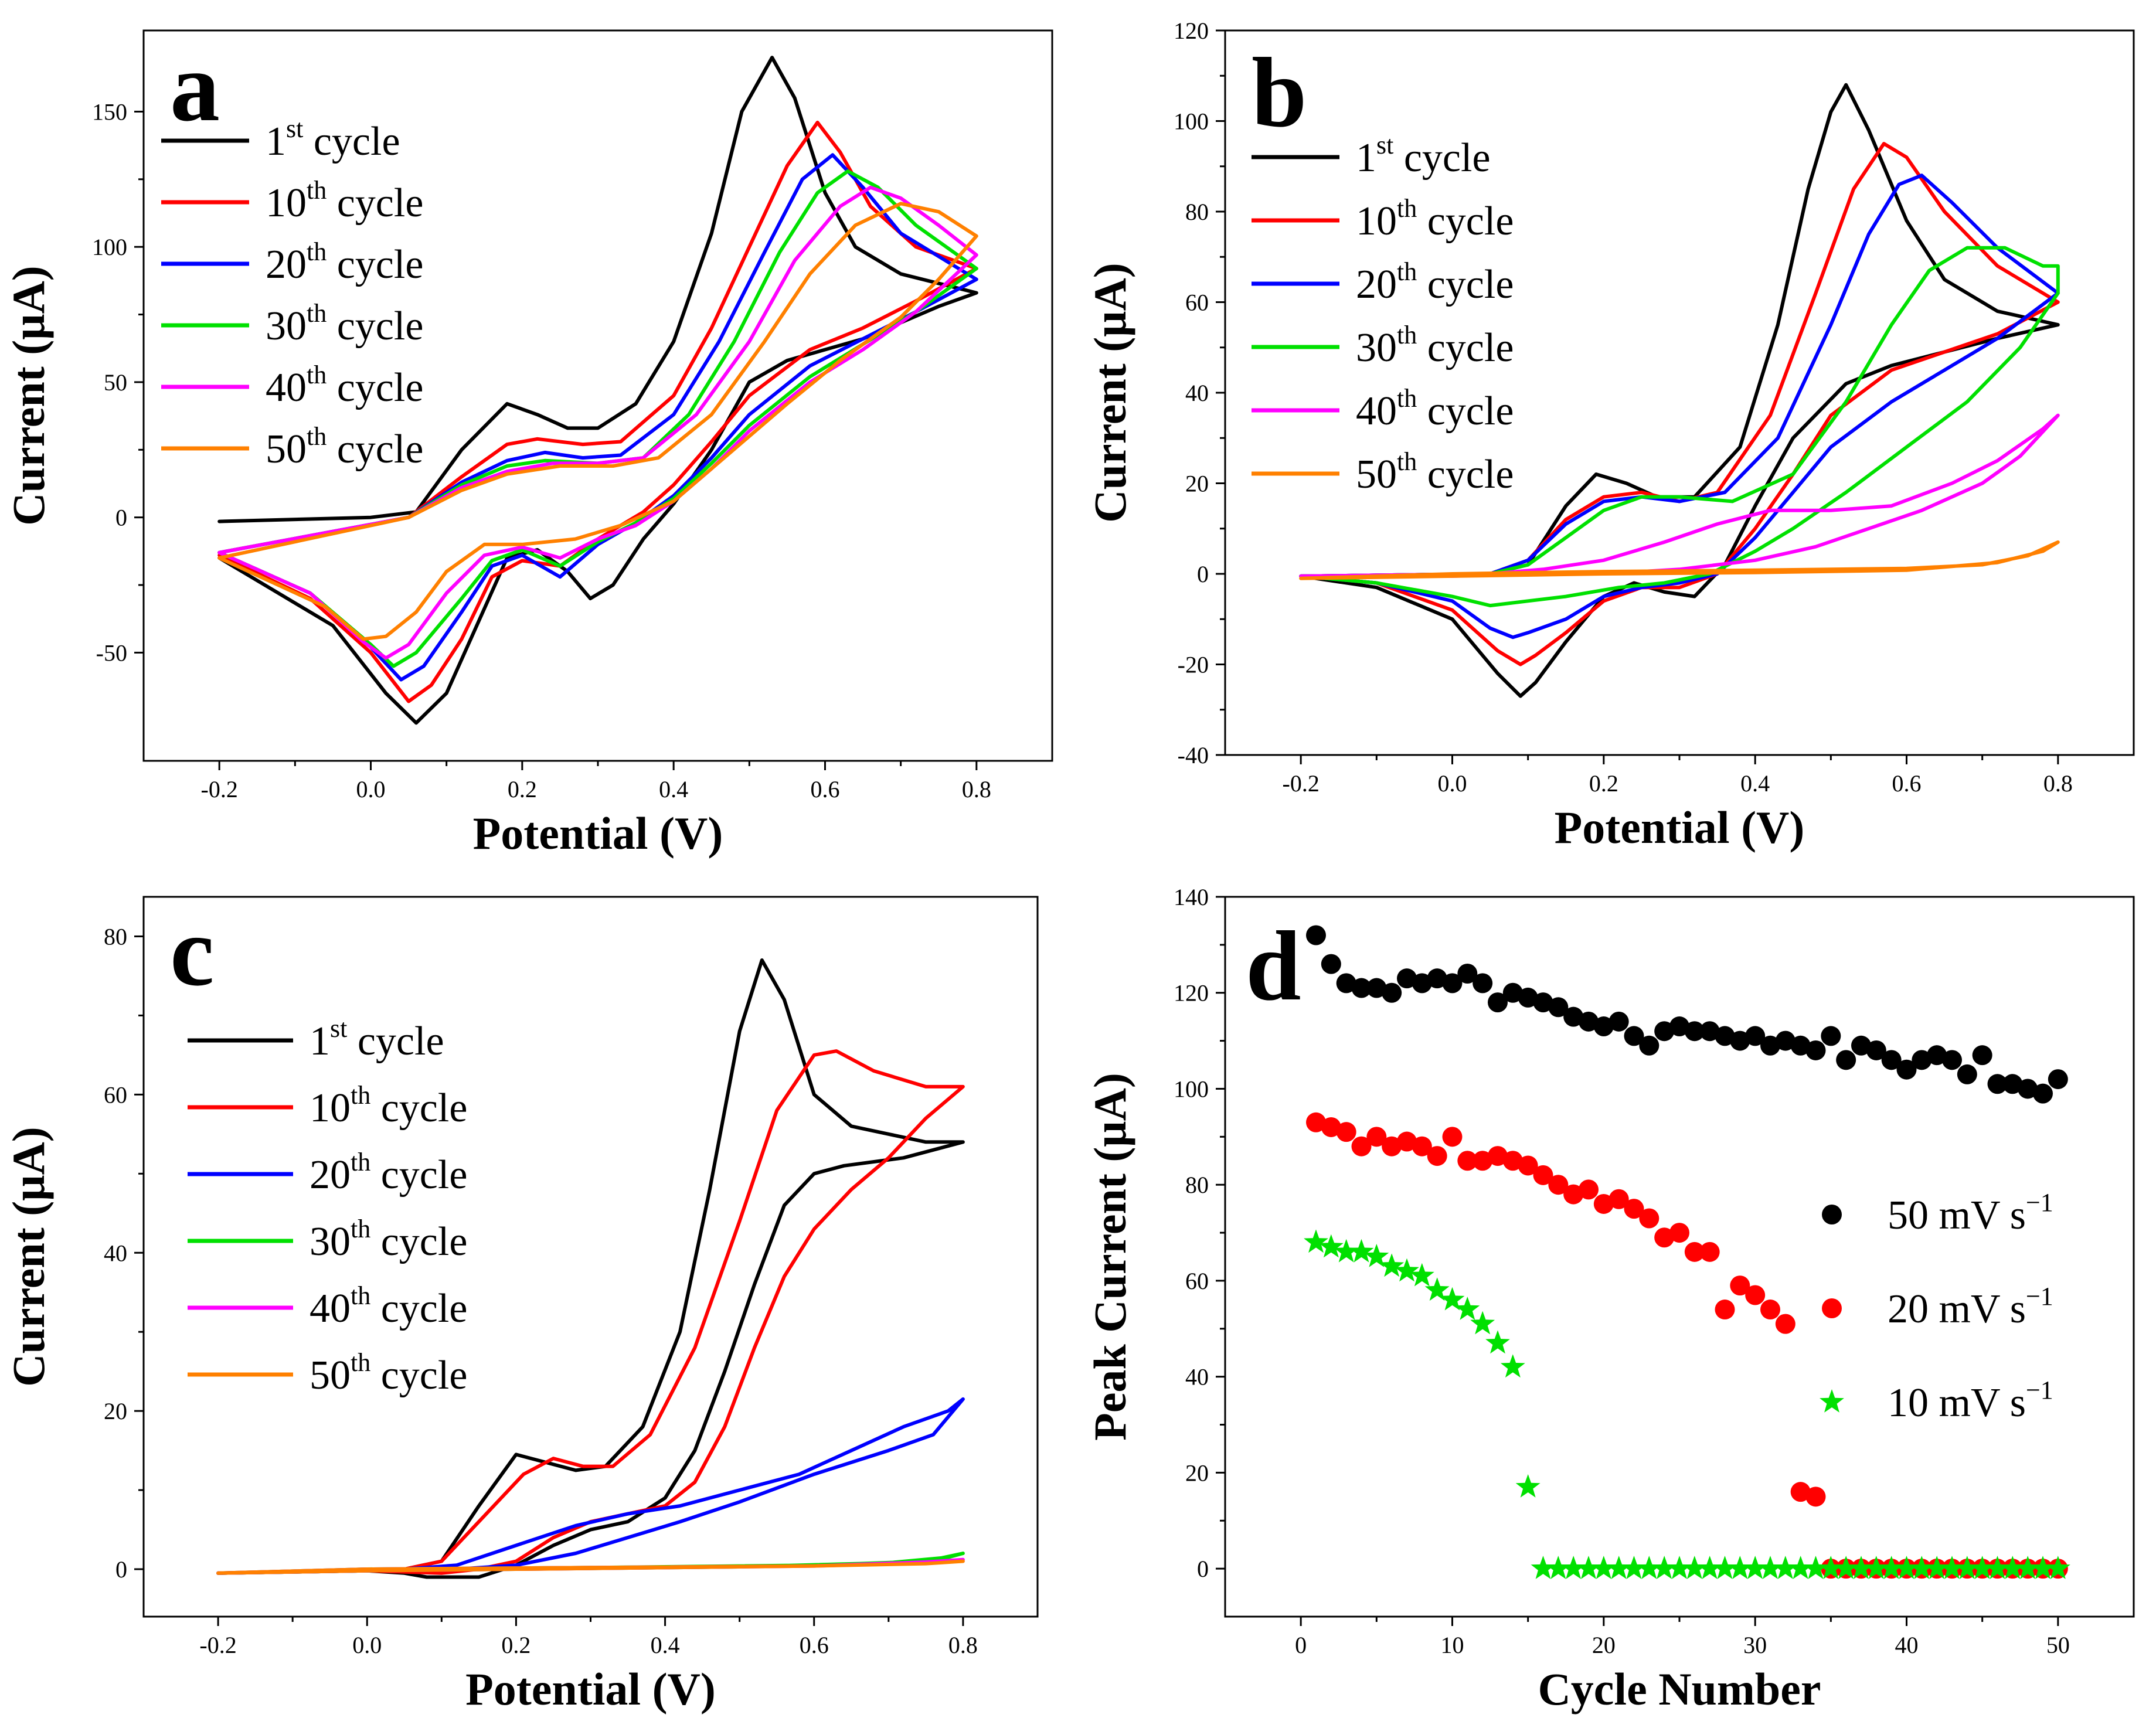 Image resolution: width=2156 pixels, height=1728 pixels. What do you see at coordinates (1301, 1645) in the screenshot?
I see `x-tick-label: 0` at bounding box center [1301, 1645].